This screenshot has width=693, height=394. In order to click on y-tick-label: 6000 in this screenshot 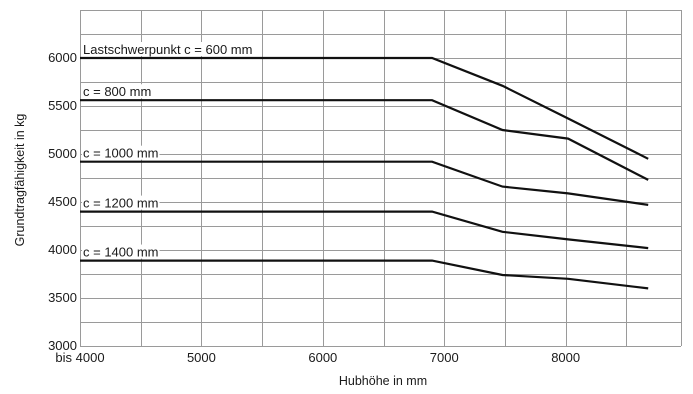, I will do `click(62, 57)`.